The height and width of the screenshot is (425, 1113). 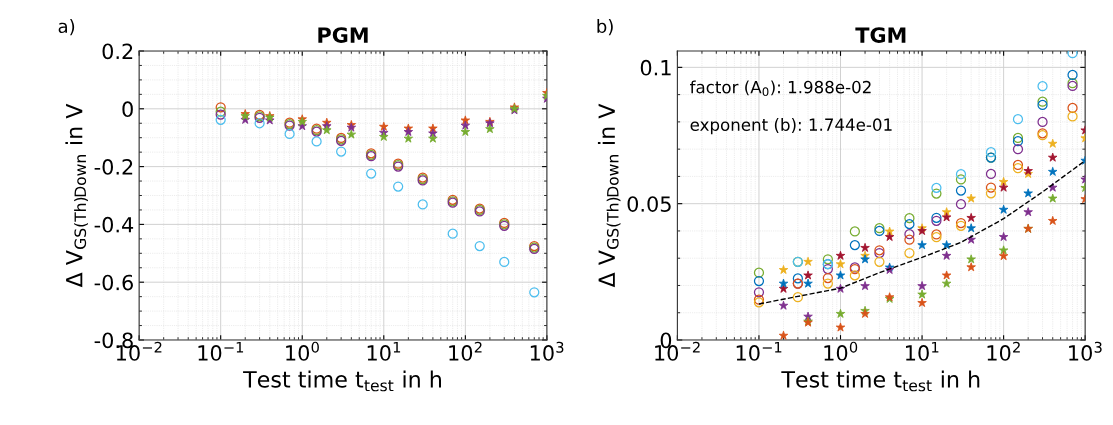 I want to click on y-tick-label: 0, so click(x=127, y=109).